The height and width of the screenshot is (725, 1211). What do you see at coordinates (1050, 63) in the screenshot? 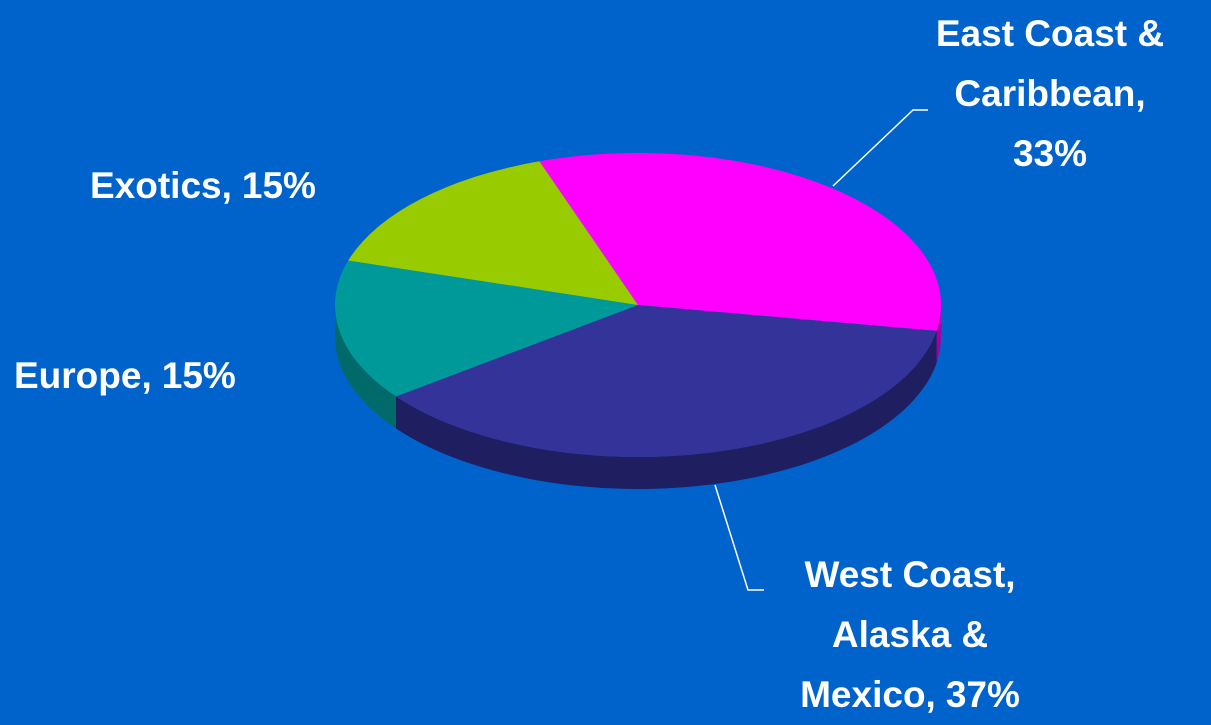
I see `category-label: East Coast & Caribbean,` at bounding box center [1050, 63].